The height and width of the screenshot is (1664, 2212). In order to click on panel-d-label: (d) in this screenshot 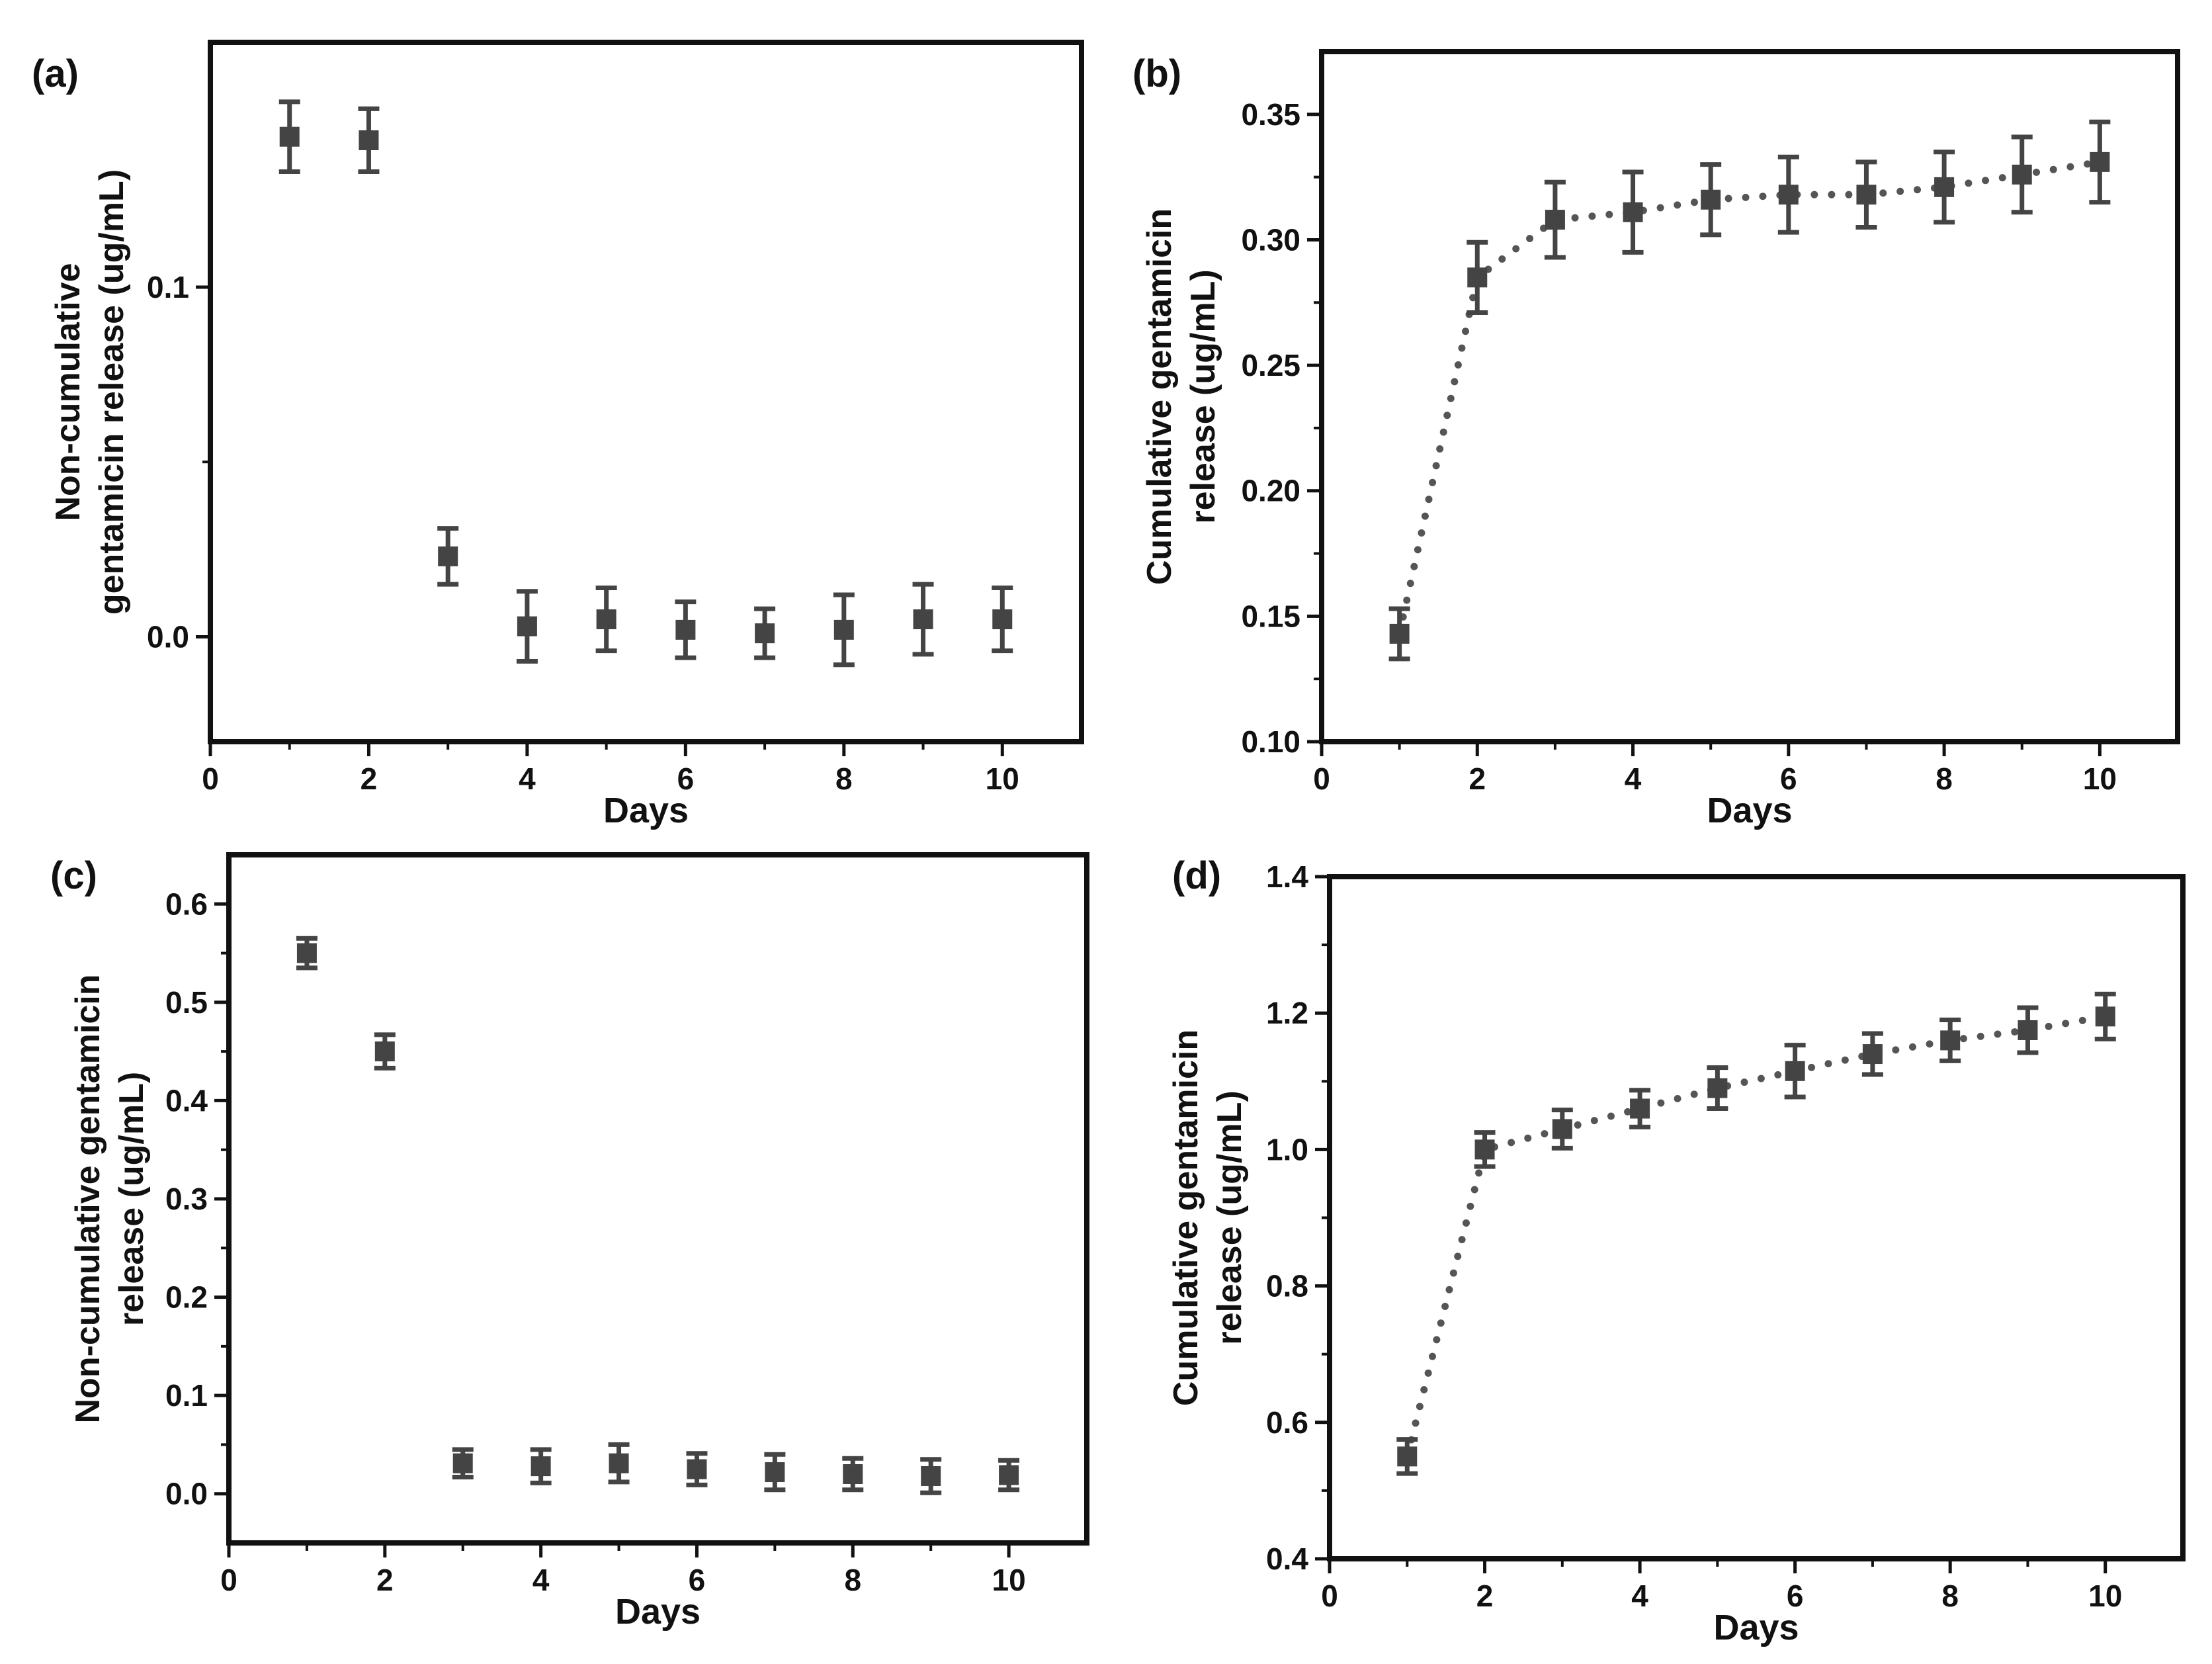, I will do `click(1197, 875)`.